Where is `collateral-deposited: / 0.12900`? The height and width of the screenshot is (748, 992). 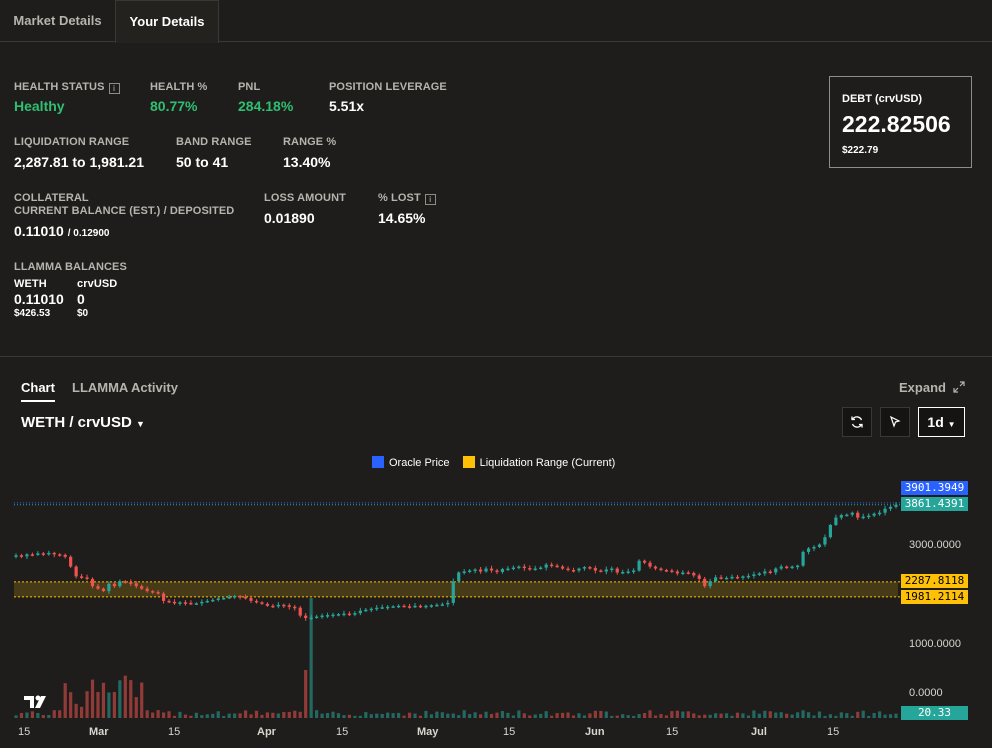 collateral-deposited: / 0.12900 is located at coordinates (88, 233).